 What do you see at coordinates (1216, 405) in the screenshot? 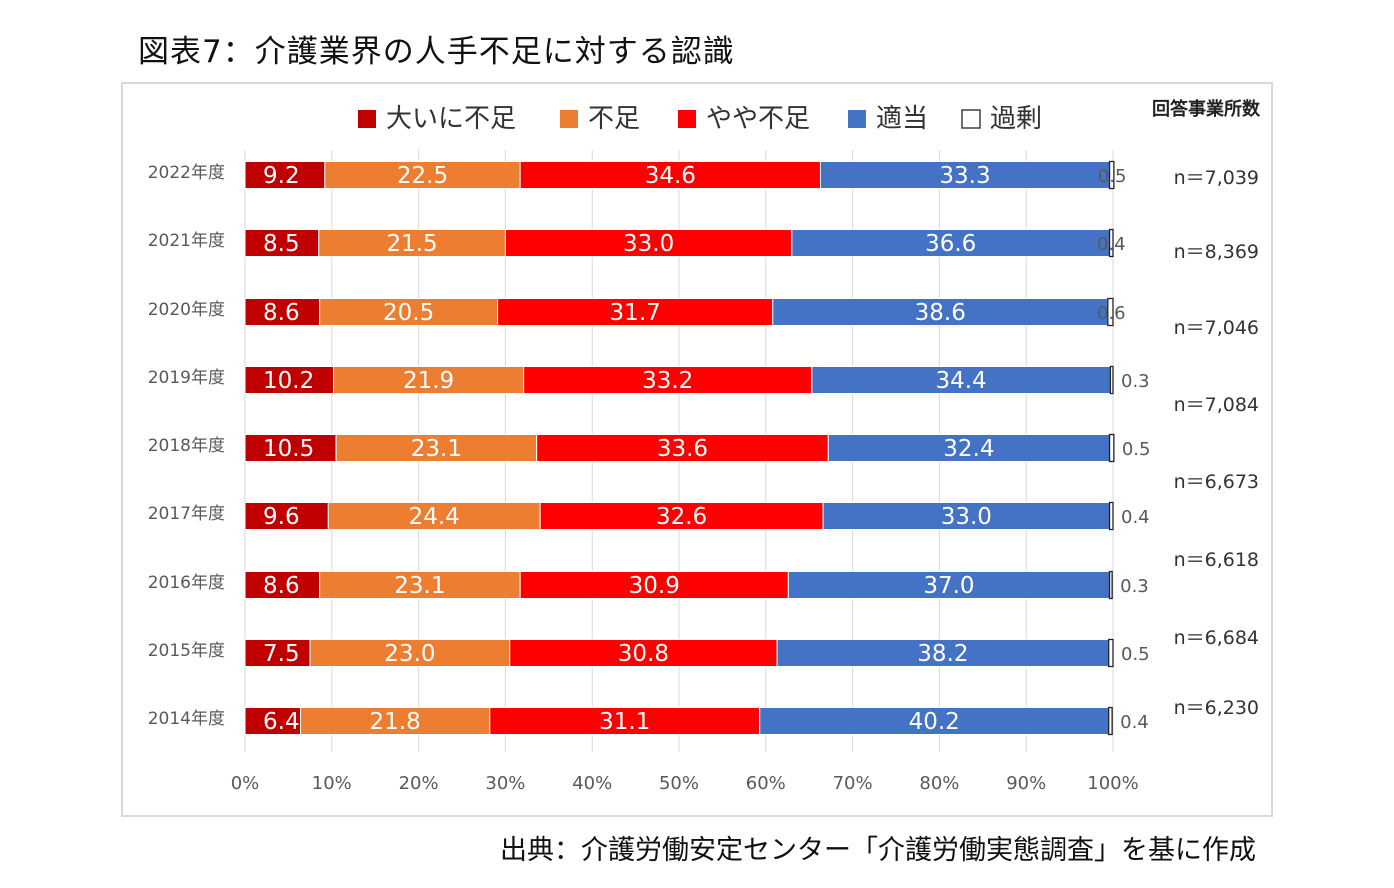
I see `sample-size-label: n＝7,084` at bounding box center [1216, 405].